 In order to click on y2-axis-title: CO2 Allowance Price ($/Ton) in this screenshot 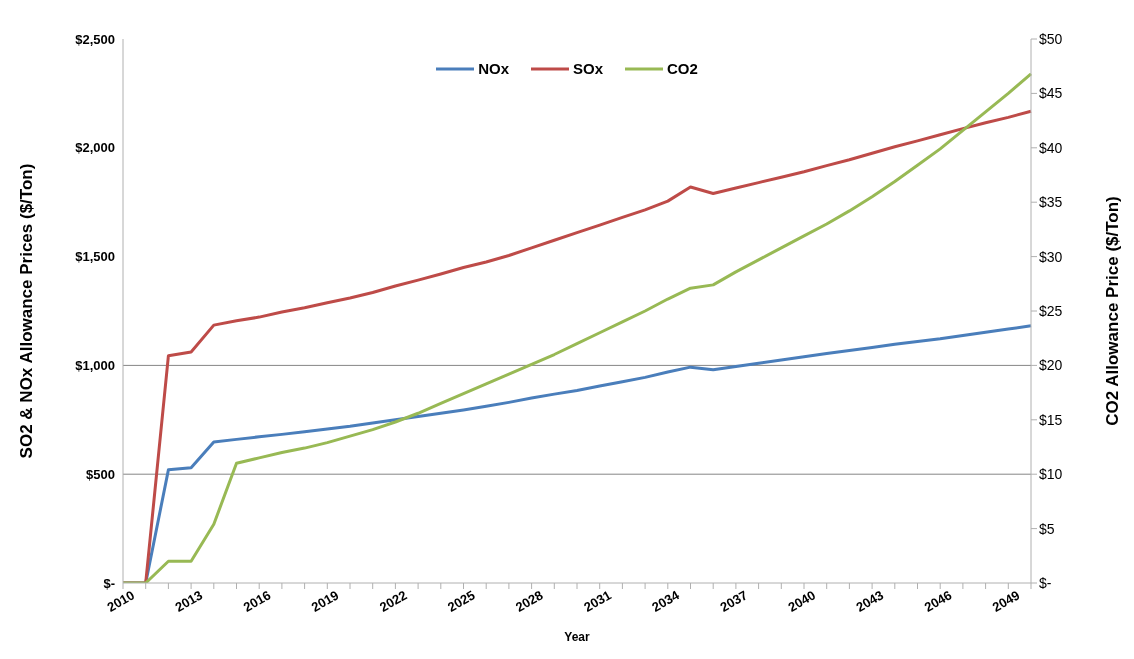, I will do `click(1113, 311)`.